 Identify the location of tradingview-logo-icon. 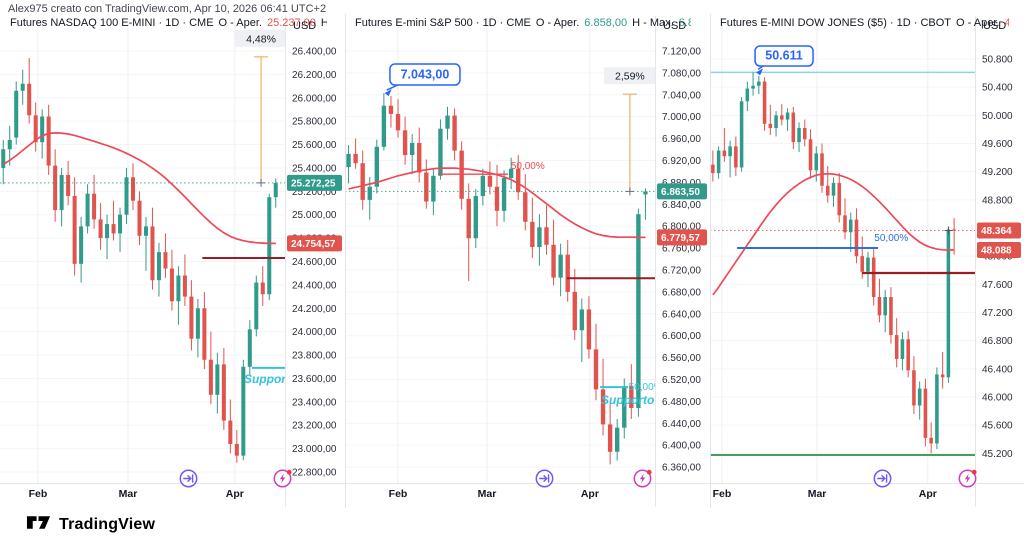
(38, 524).